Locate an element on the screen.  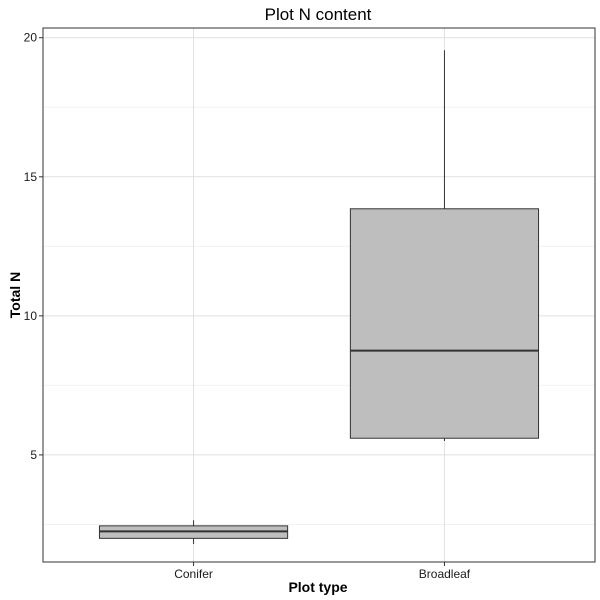
y-axis-title: Total N is located at coordinates (15, 295).